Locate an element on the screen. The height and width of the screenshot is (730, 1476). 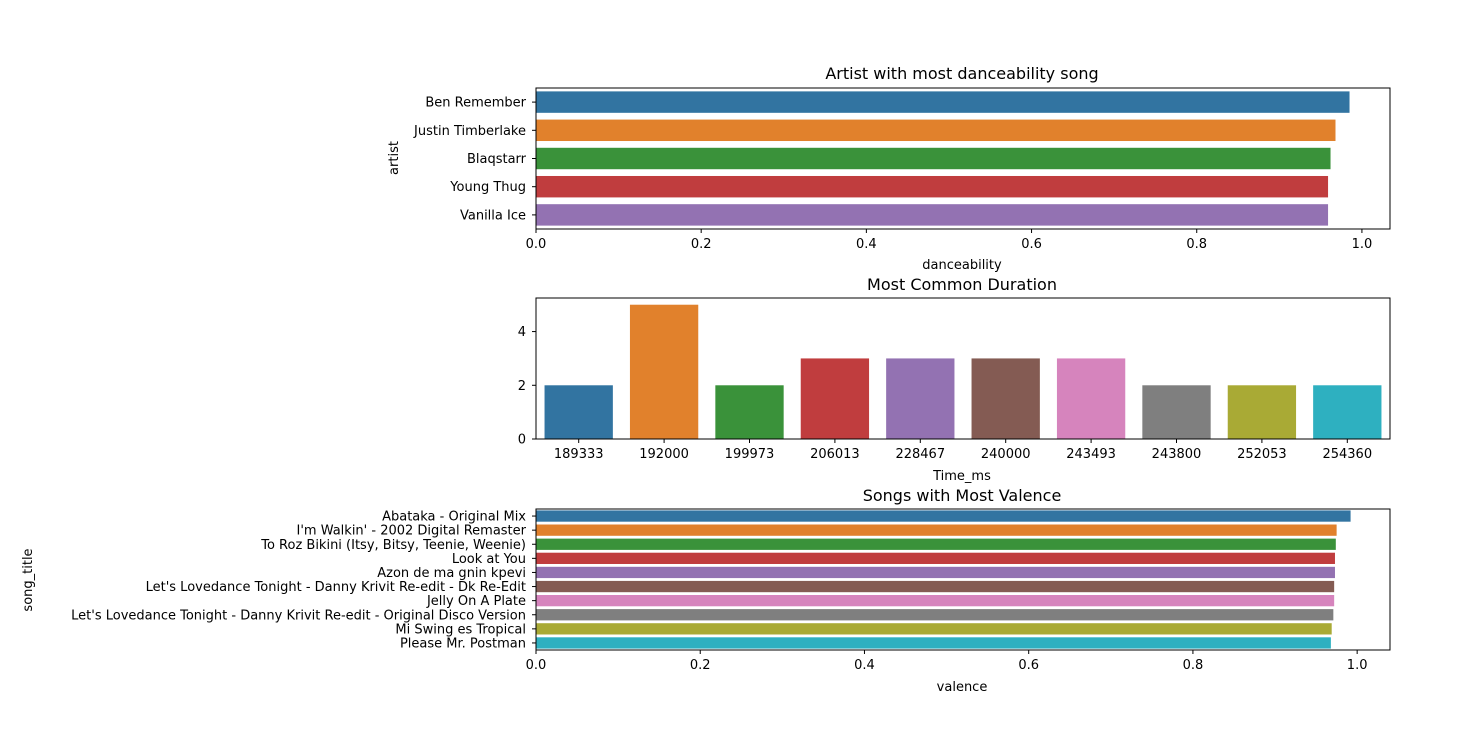
chart-2-title: Most Common Duration is located at coordinates (962, 284).